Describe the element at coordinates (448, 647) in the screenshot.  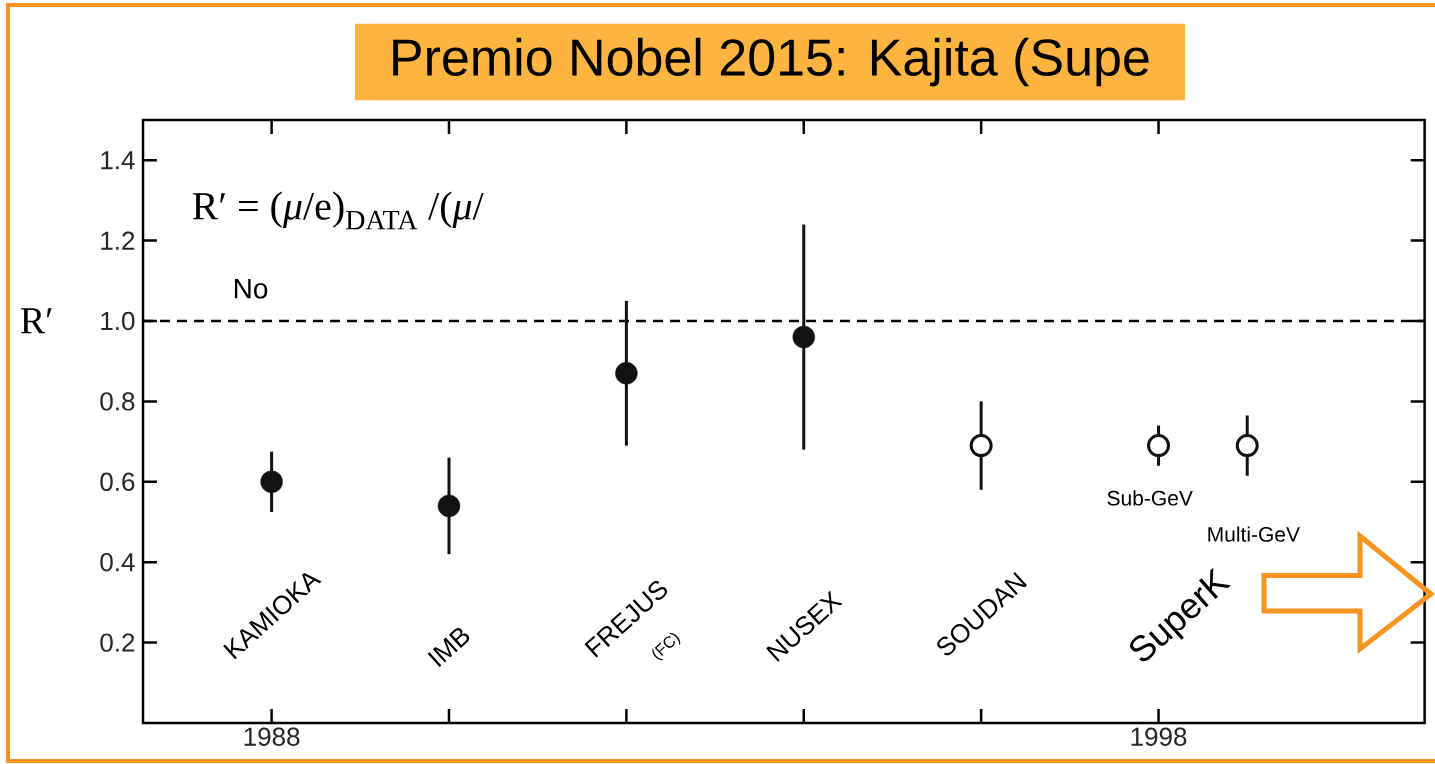
I see `annotation: IMB` at that location.